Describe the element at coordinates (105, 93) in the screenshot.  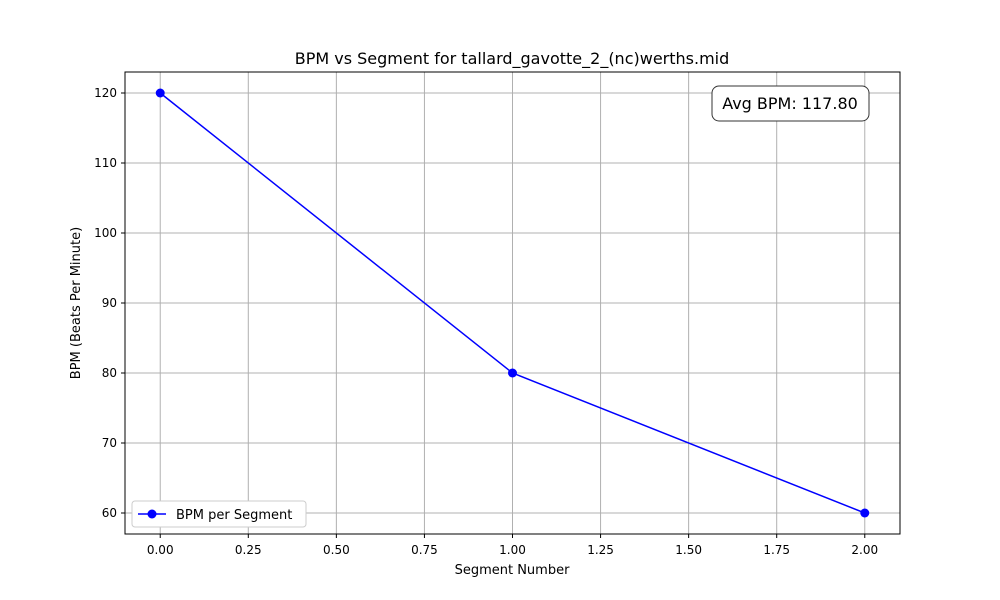
I see `y-tick-label: 120` at that location.